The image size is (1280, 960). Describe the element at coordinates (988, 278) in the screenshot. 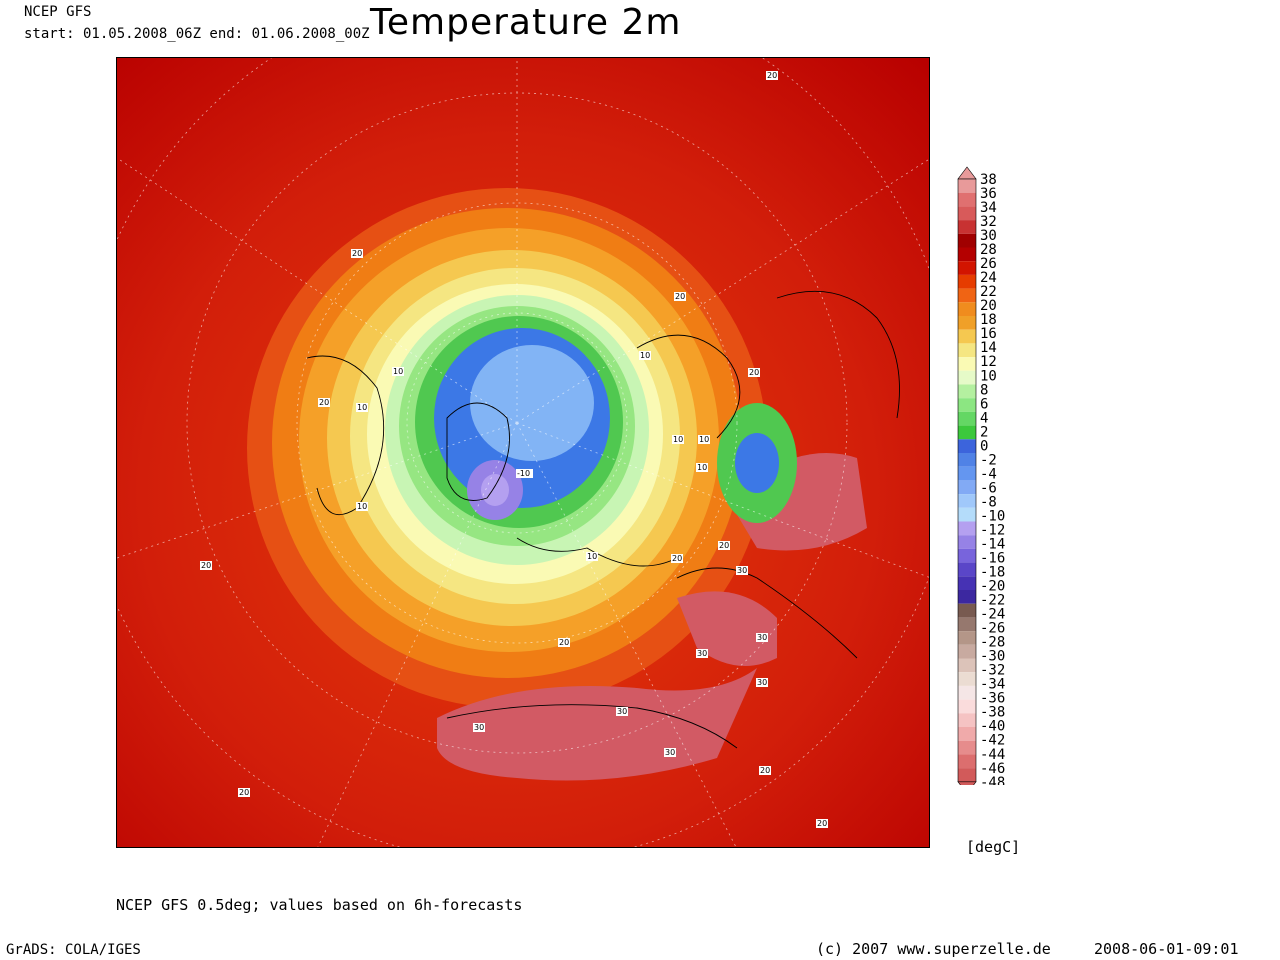

I see `colorbar-tick-label: 24` at that location.